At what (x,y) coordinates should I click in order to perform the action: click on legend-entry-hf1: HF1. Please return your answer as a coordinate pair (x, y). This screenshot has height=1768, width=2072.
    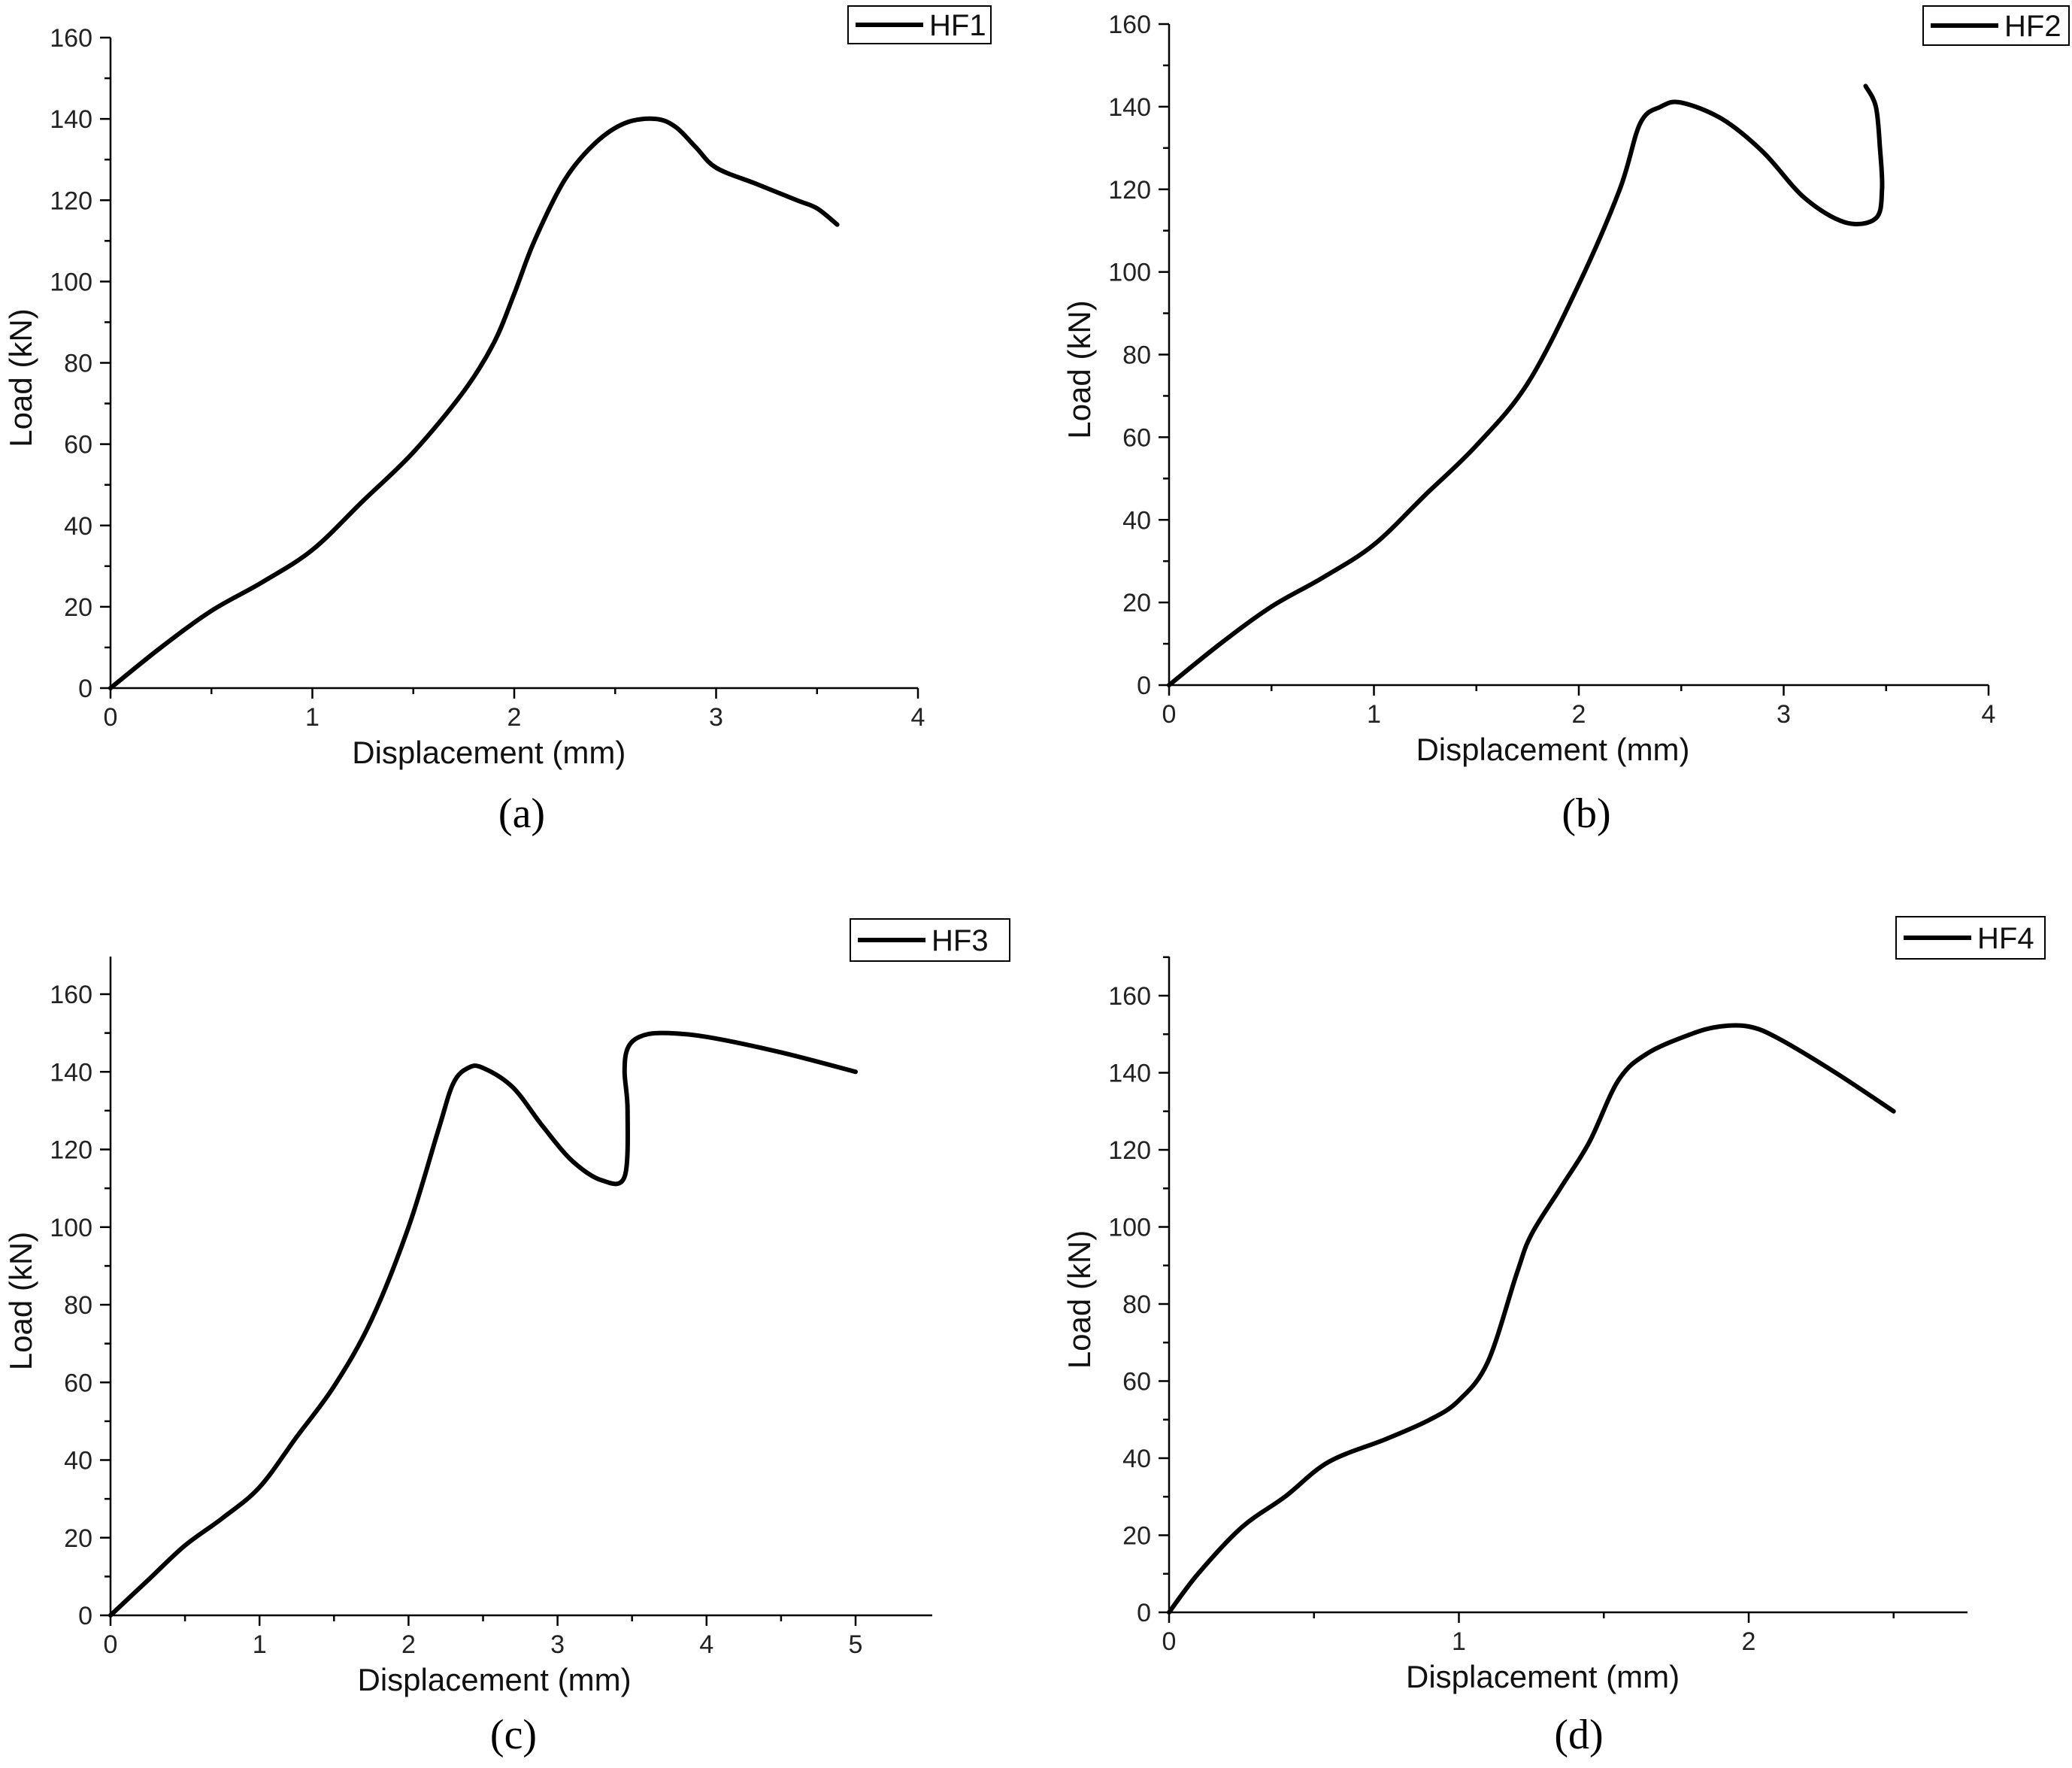
    Looking at the image, I should click on (957, 25).